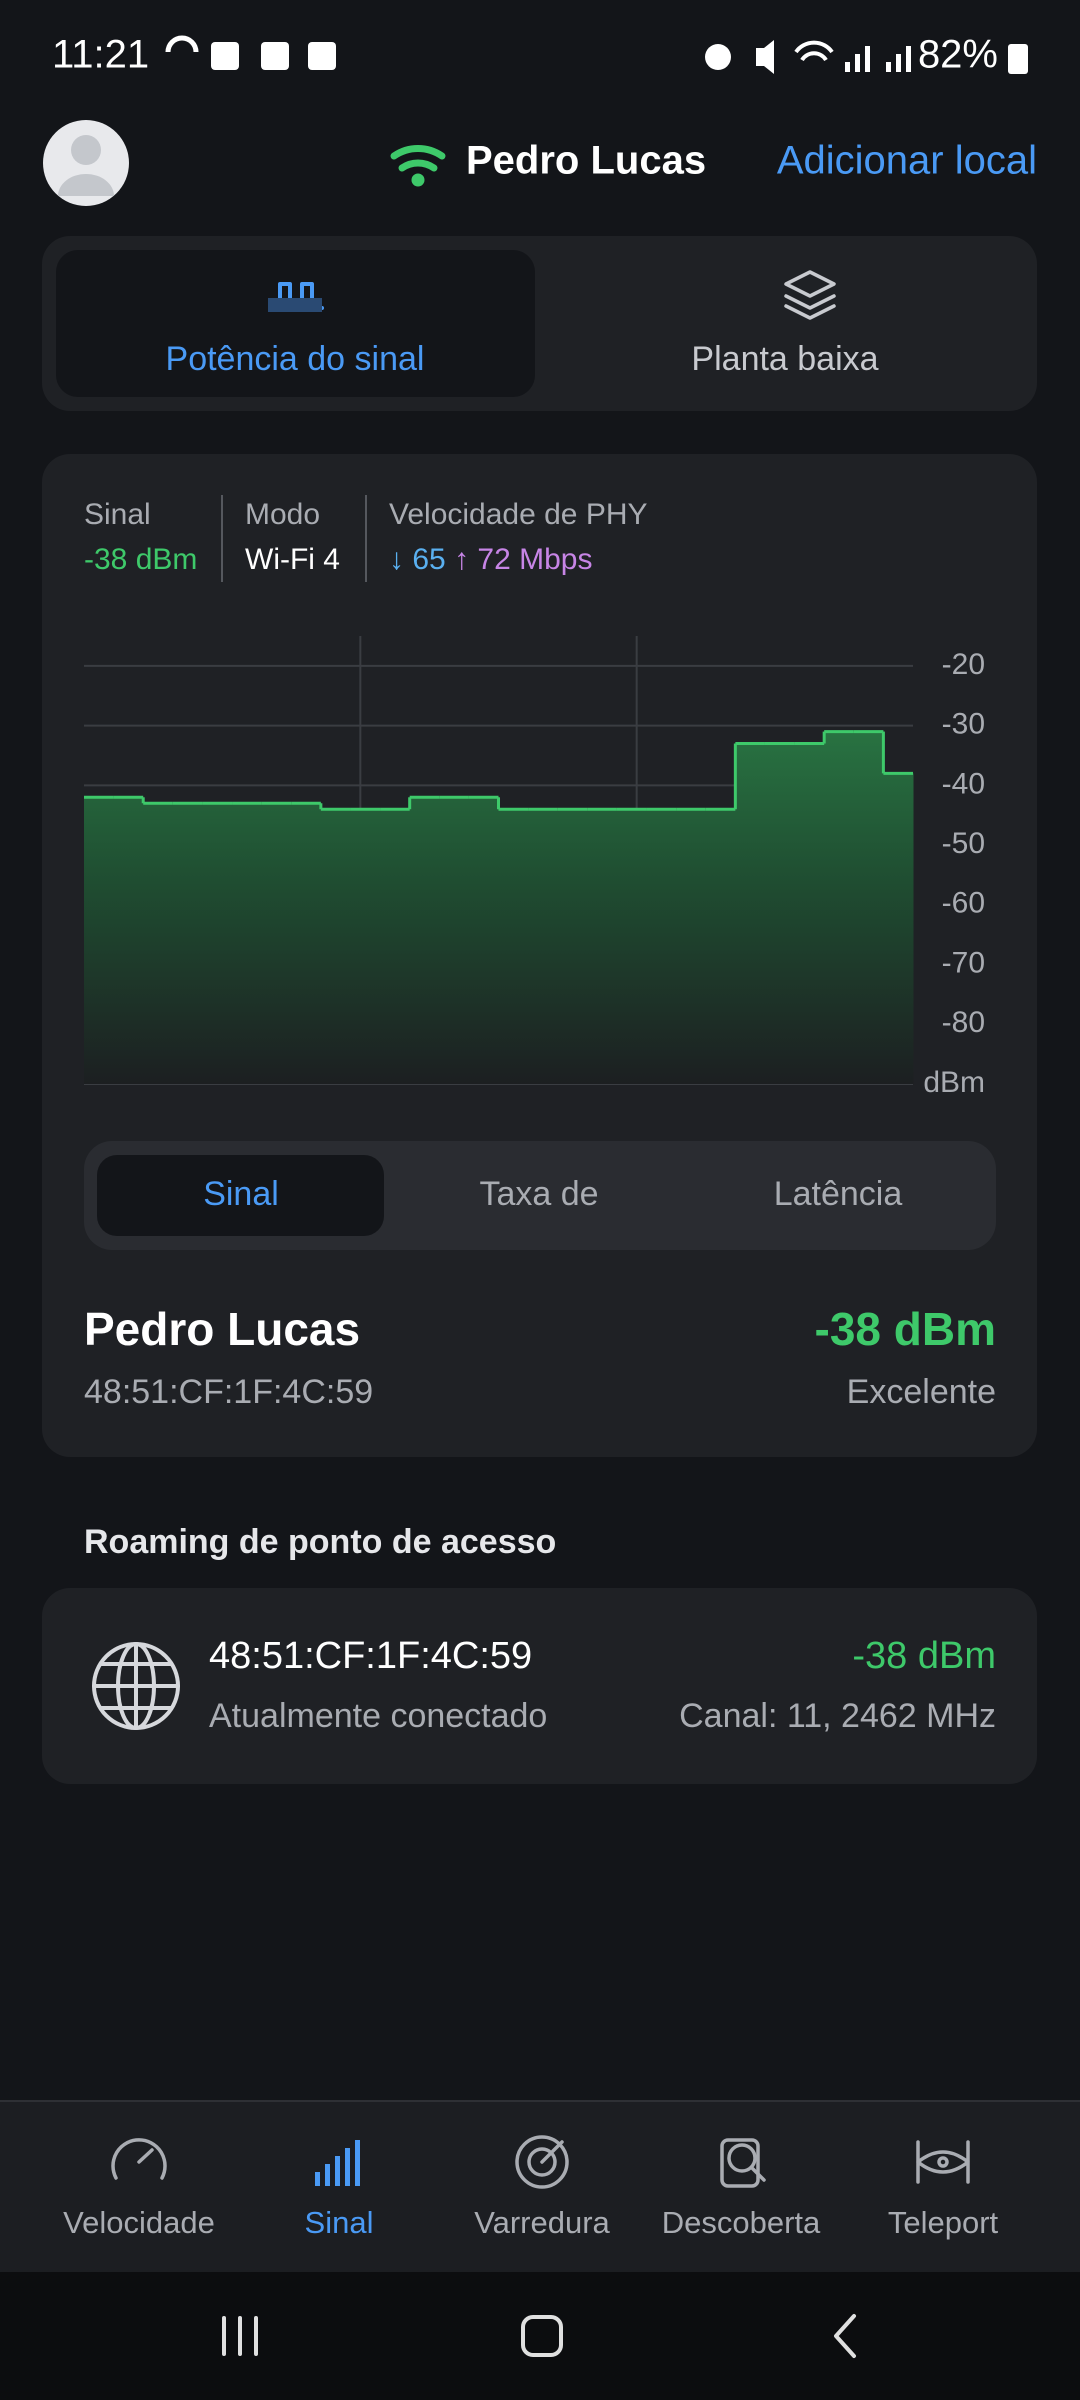 This screenshot has height=2400, width=1080. I want to click on metric-tab: Taxa de, so click(538, 1194).